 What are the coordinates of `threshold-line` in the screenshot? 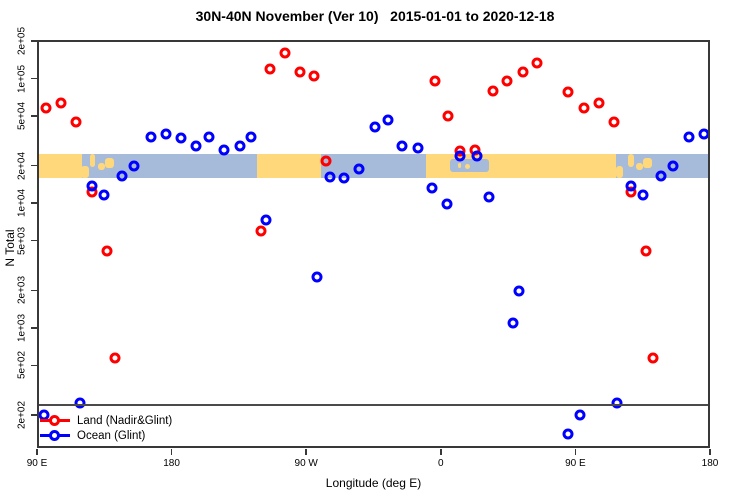 It's located at (373, 405).